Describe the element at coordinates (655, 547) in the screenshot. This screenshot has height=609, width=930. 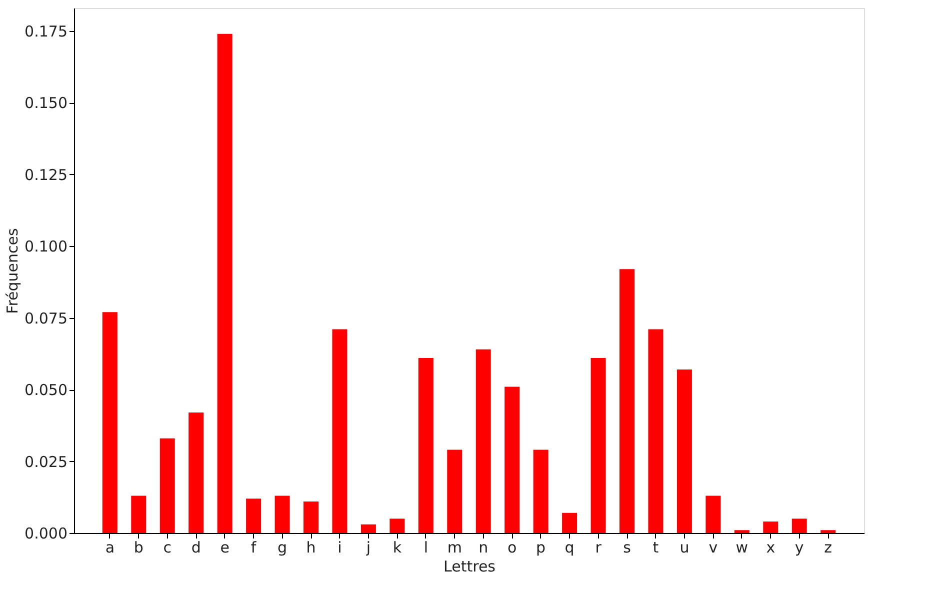
I see `x-tick-label: t` at that location.